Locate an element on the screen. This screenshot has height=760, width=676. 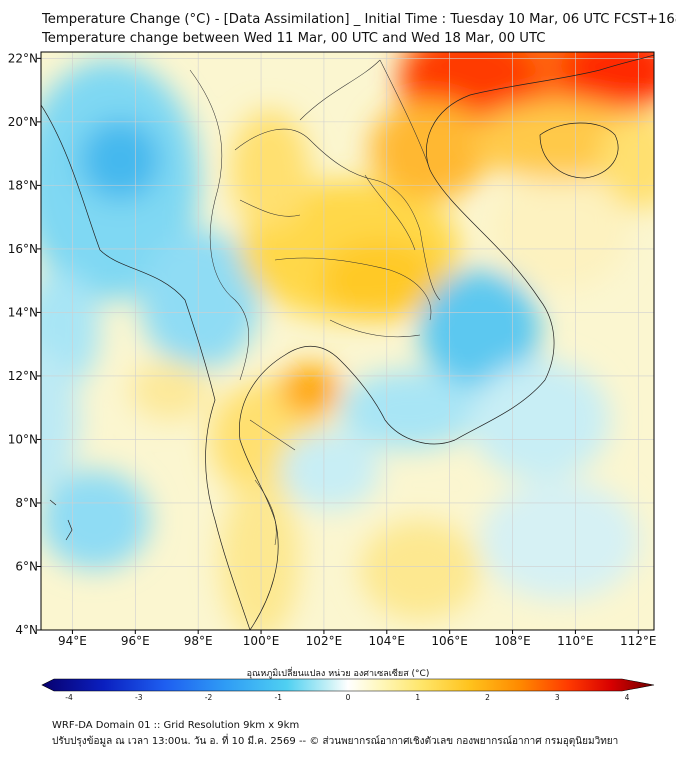
latitude-tick-label: 4°N is located at coordinates (26, 630).